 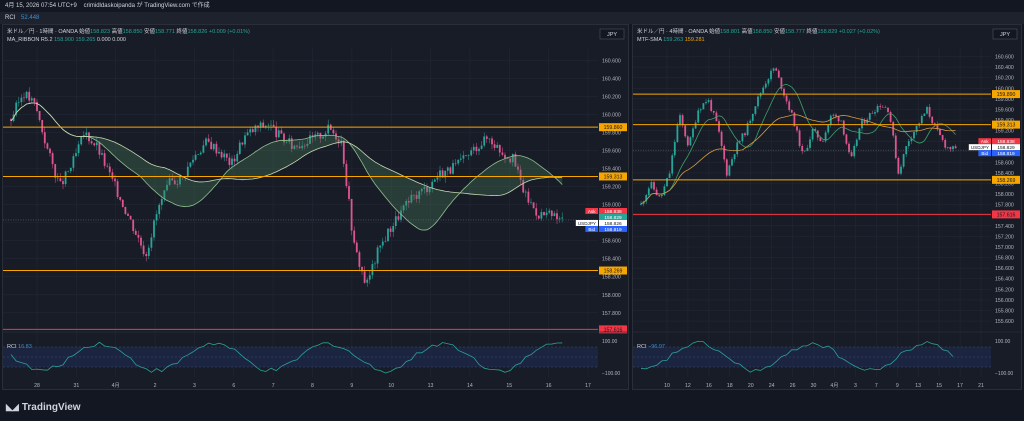 I want to click on right-y-tick: 156.400, so click(x=1004, y=280).